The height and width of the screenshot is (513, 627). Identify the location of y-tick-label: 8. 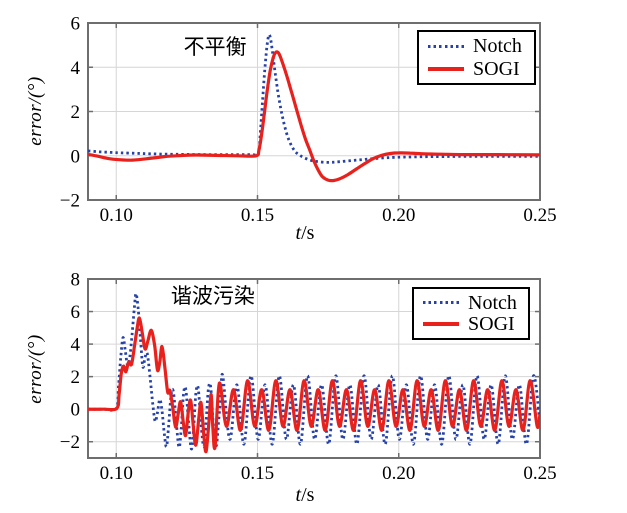
(76, 280).